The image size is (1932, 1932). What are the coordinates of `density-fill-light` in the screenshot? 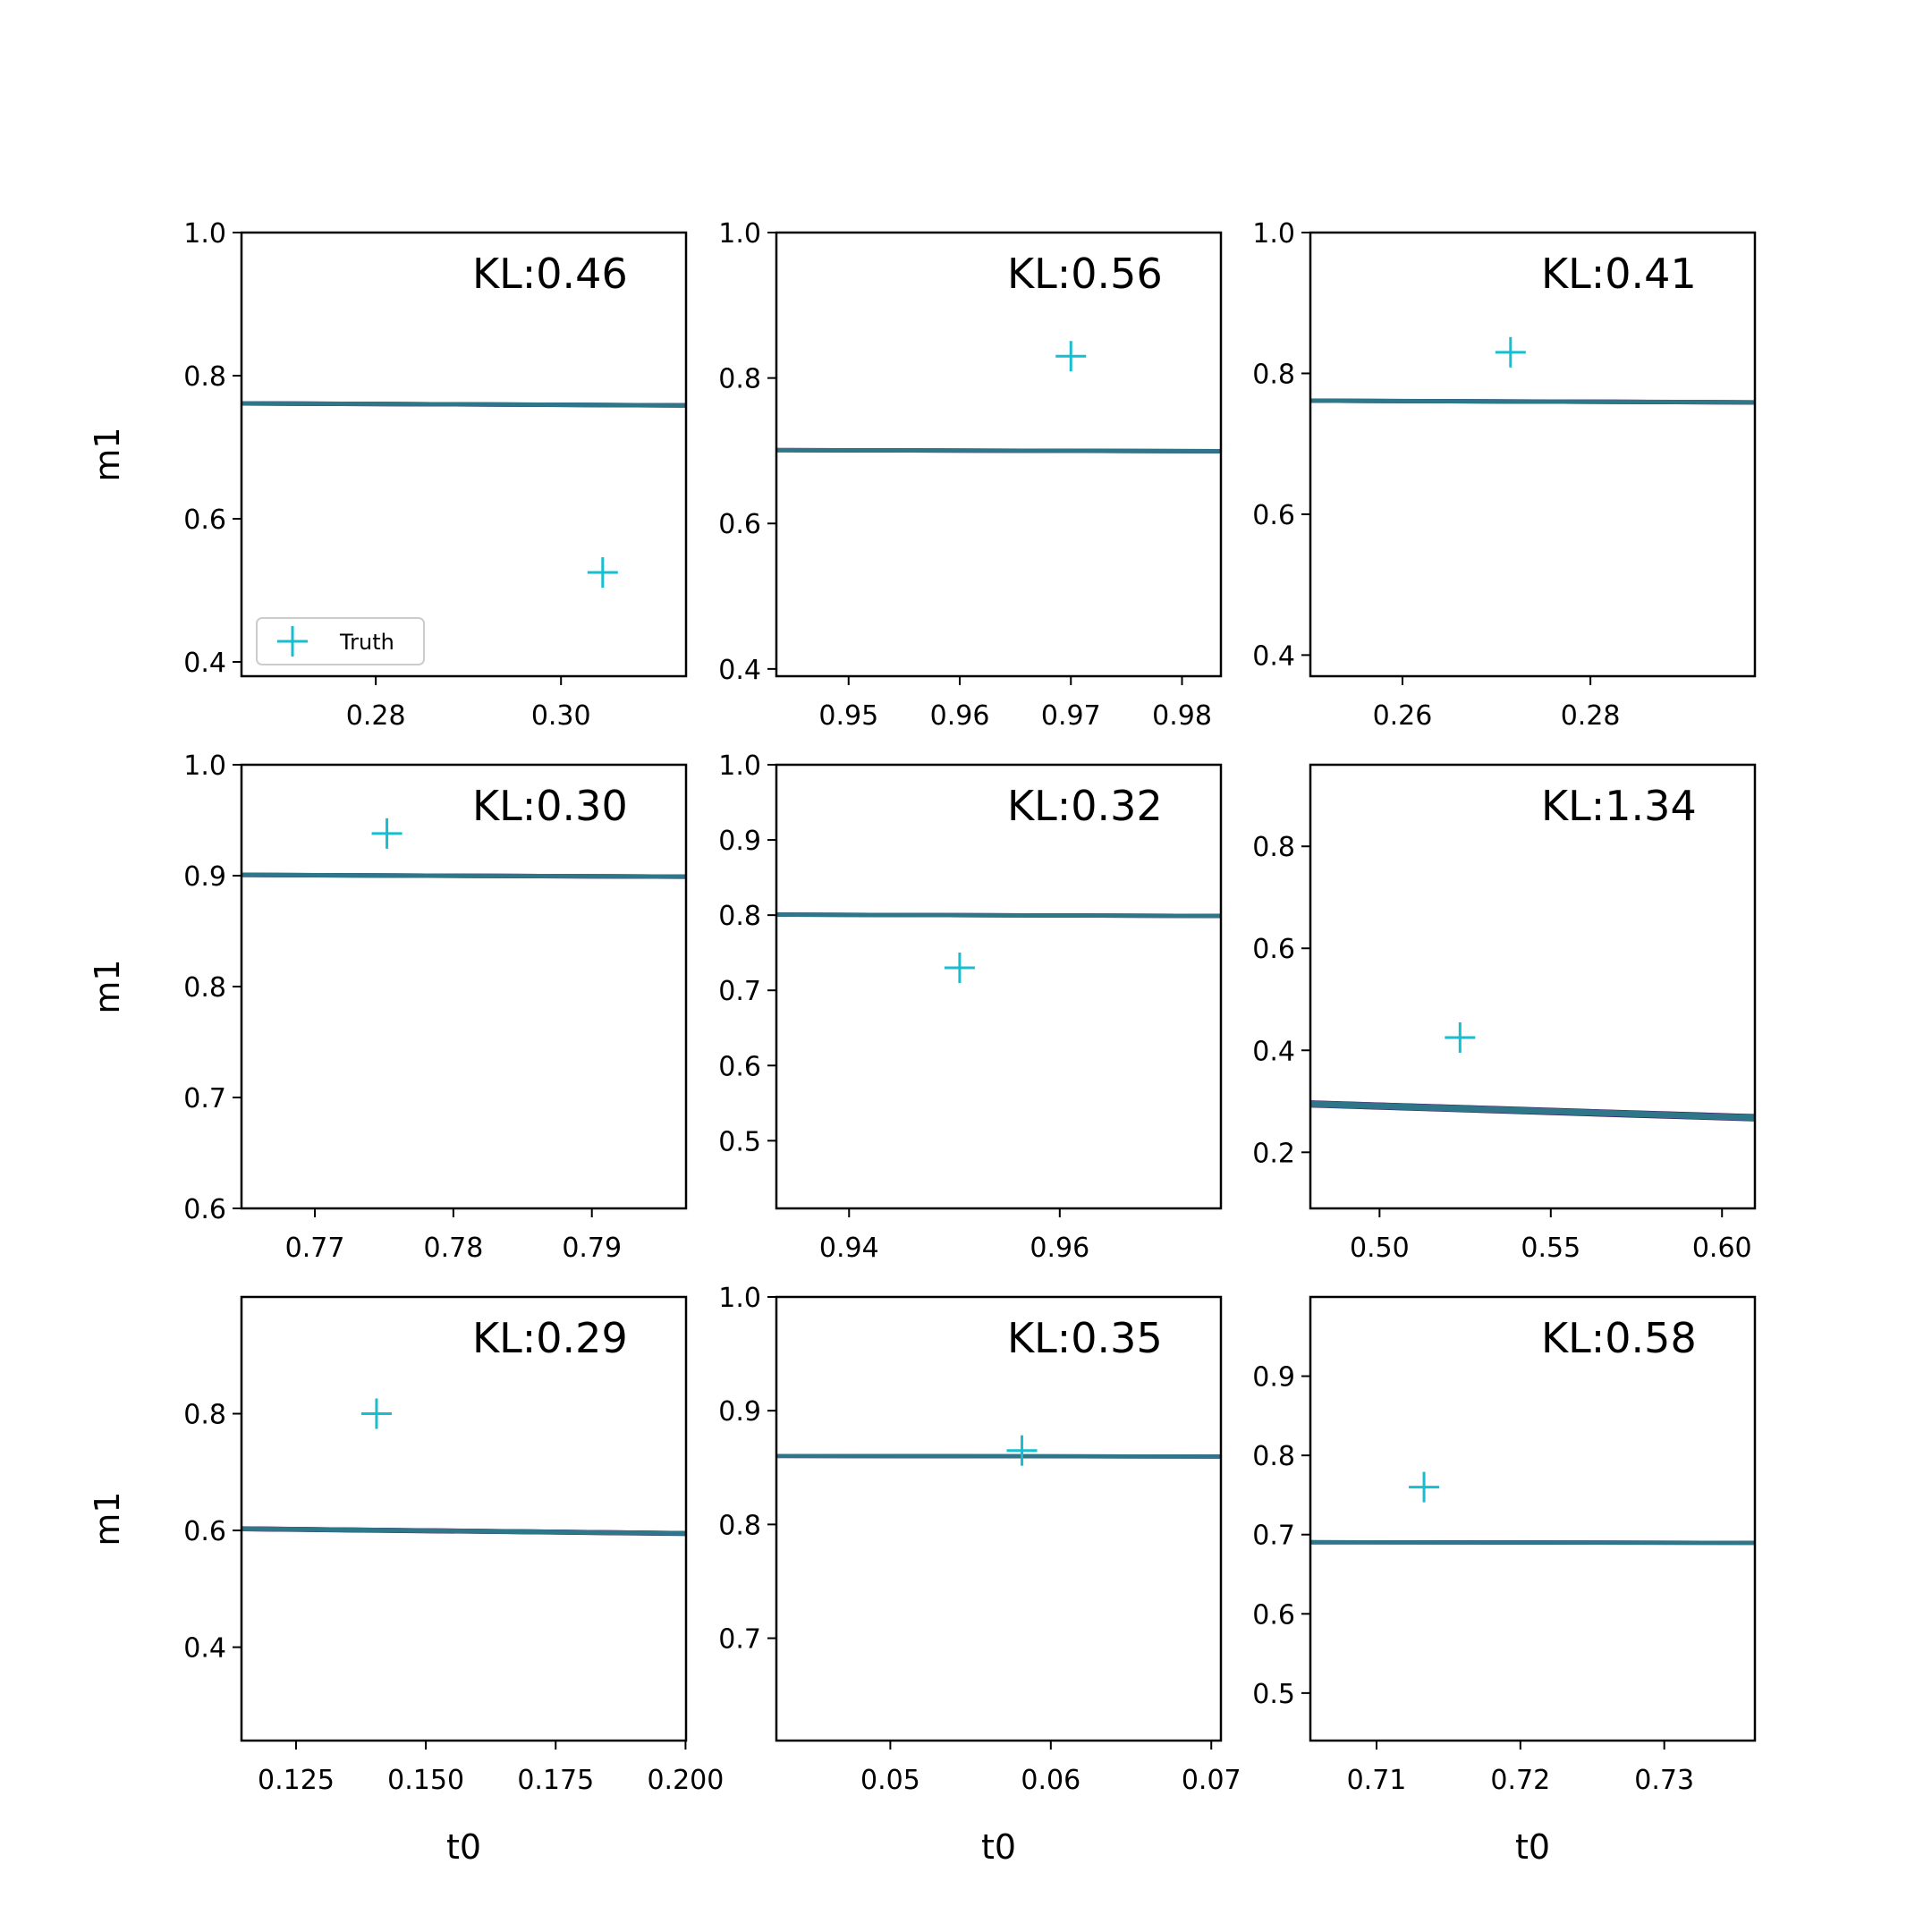 It's located at (1532, 1111).